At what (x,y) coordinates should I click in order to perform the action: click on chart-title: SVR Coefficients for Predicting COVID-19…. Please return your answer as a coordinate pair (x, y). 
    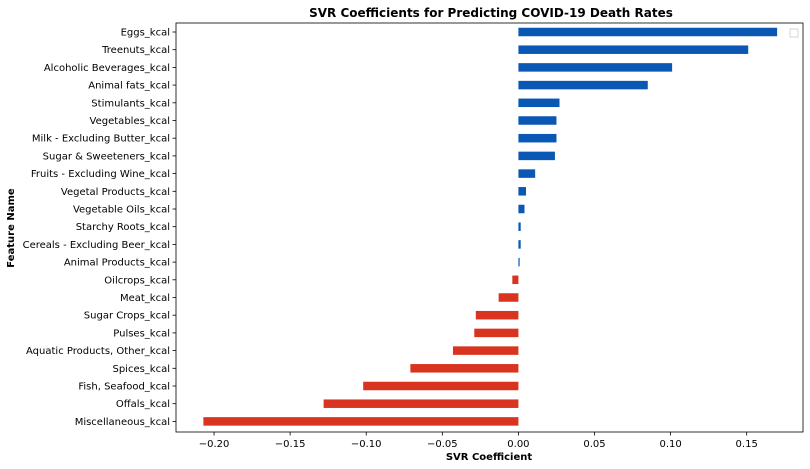
    Looking at the image, I should click on (491, 13).